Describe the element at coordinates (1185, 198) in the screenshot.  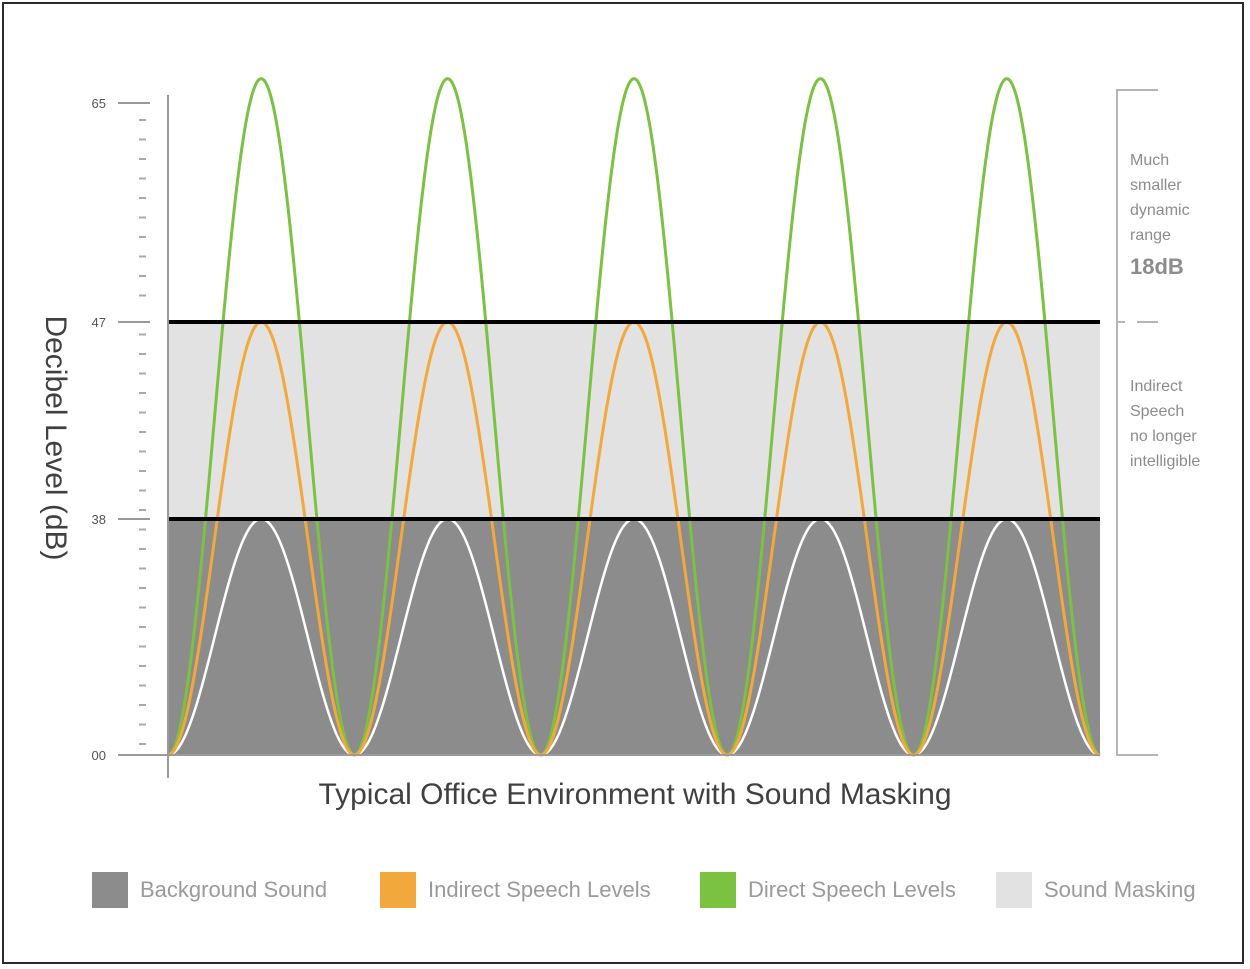
I see `dynamic-range-note: Much smaller dynamic range` at that location.